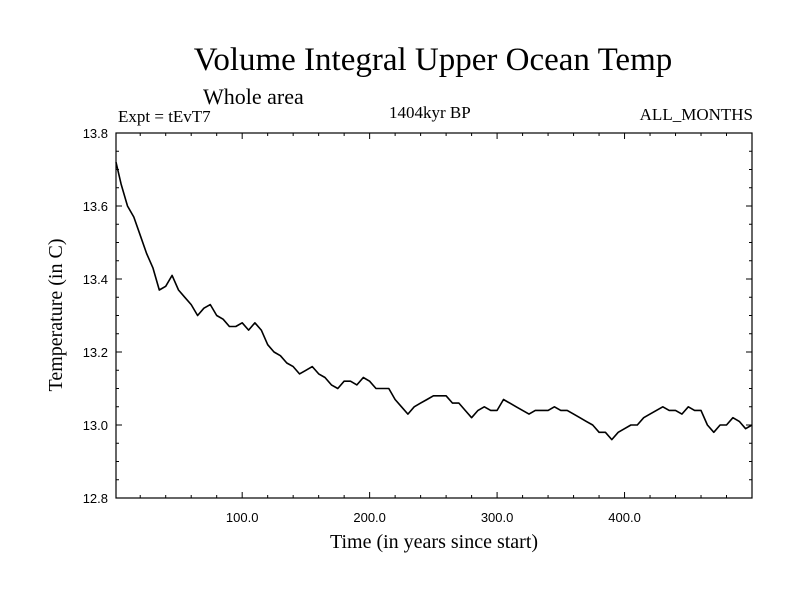  I want to click on y-tick-label: 13.2, so click(95, 352).